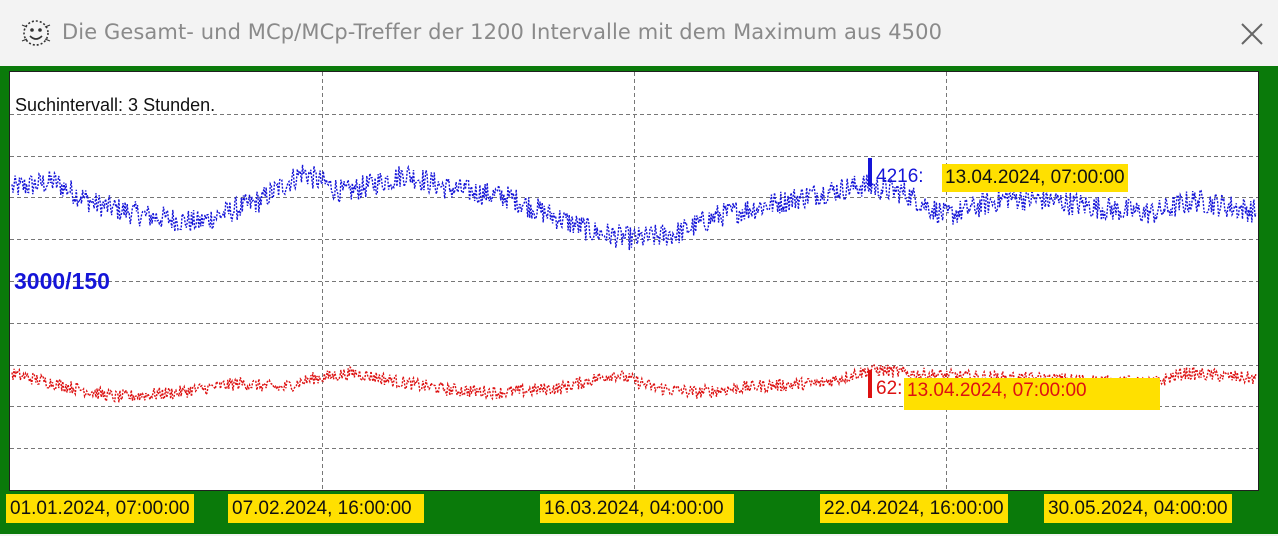 This screenshot has width=1278, height=536. What do you see at coordinates (62, 281) in the screenshot?
I see `scale-label: 3000/150` at bounding box center [62, 281].